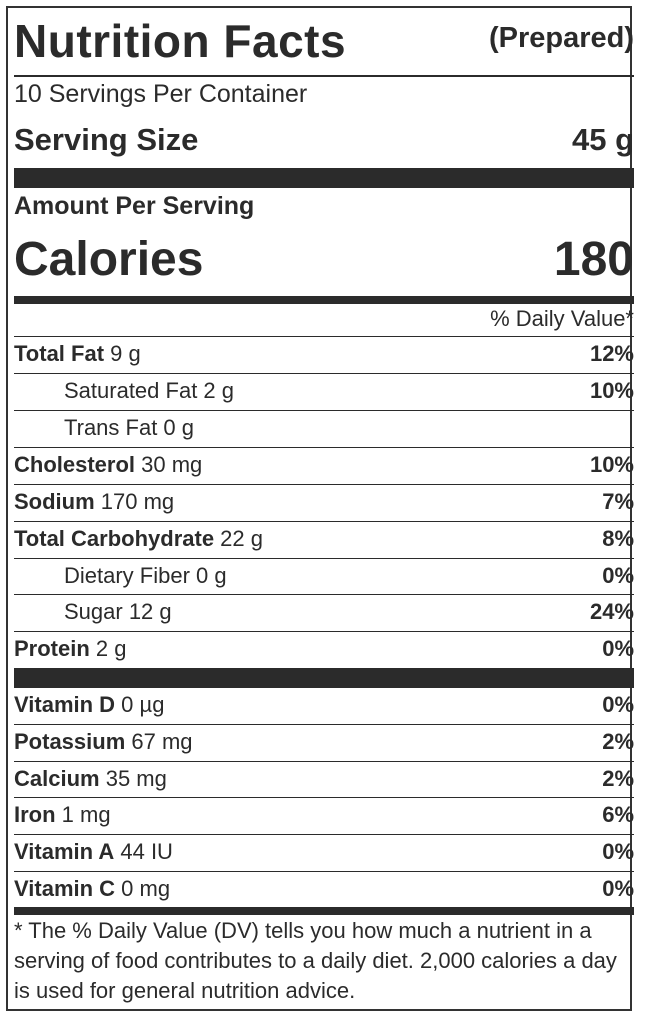  Describe the element at coordinates (134, 501) in the screenshot. I see `nutrient-amount: 170 mg` at that location.